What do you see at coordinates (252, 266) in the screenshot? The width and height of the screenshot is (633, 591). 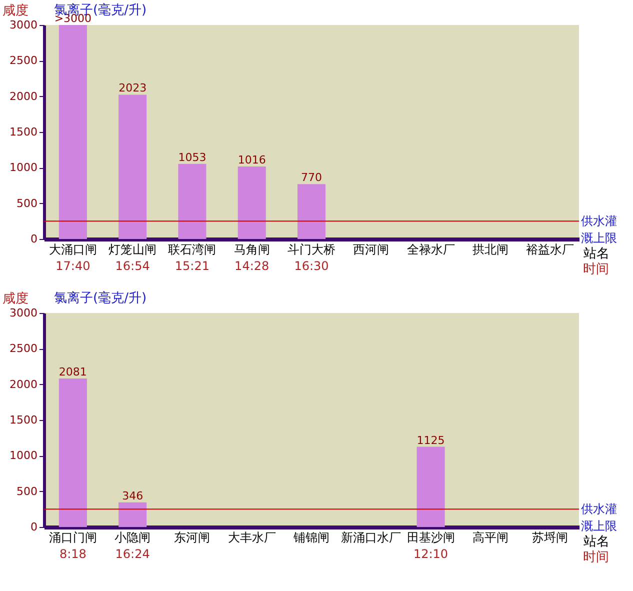 I see `text: 14:28` at bounding box center [252, 266].